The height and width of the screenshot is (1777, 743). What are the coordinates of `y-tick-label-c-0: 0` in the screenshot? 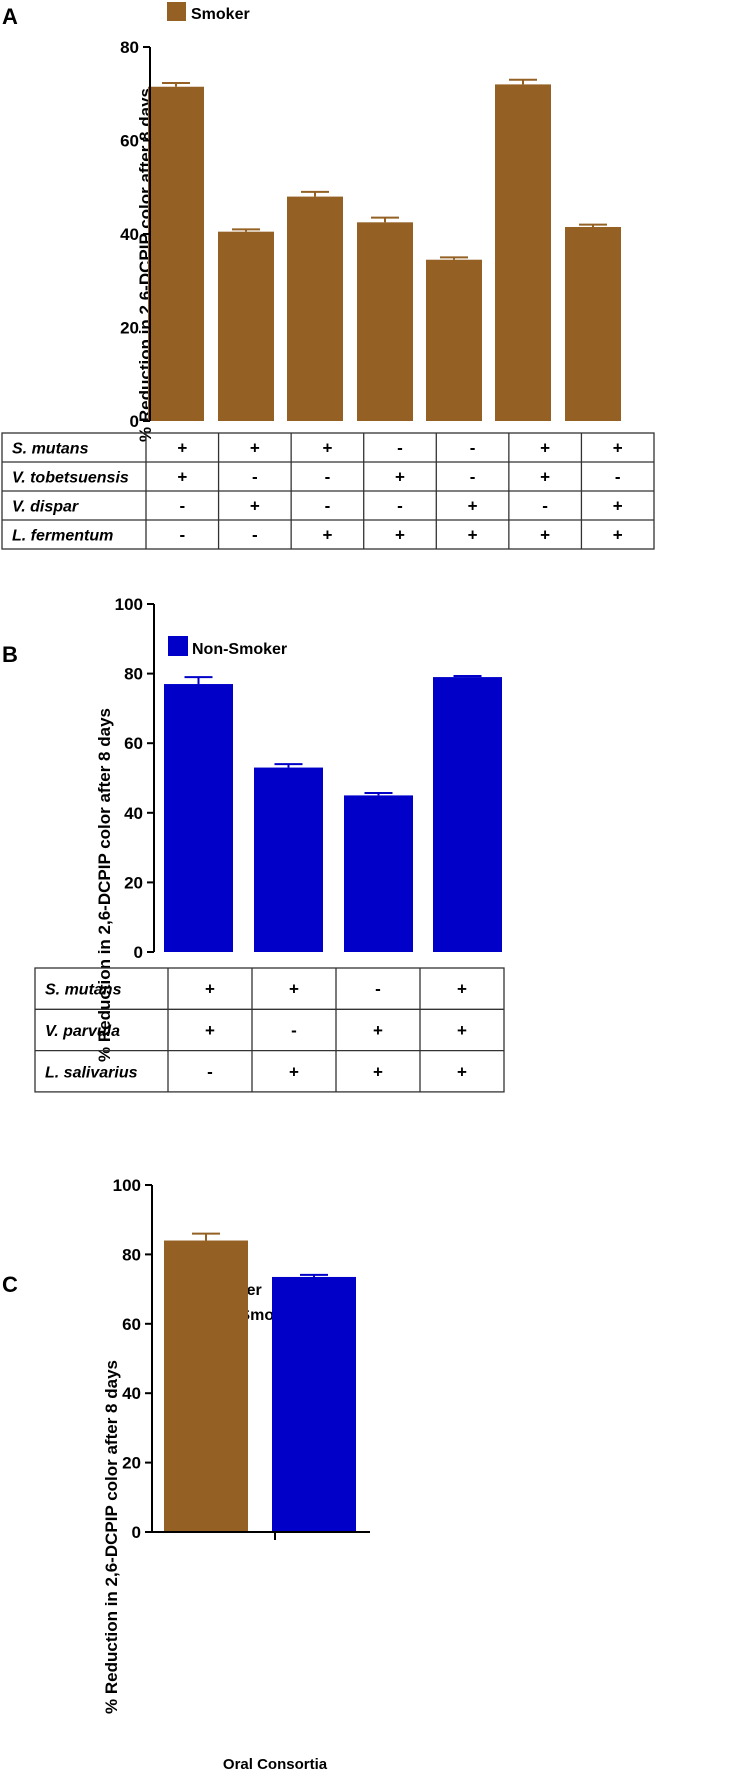 It's located at (136, 1532).